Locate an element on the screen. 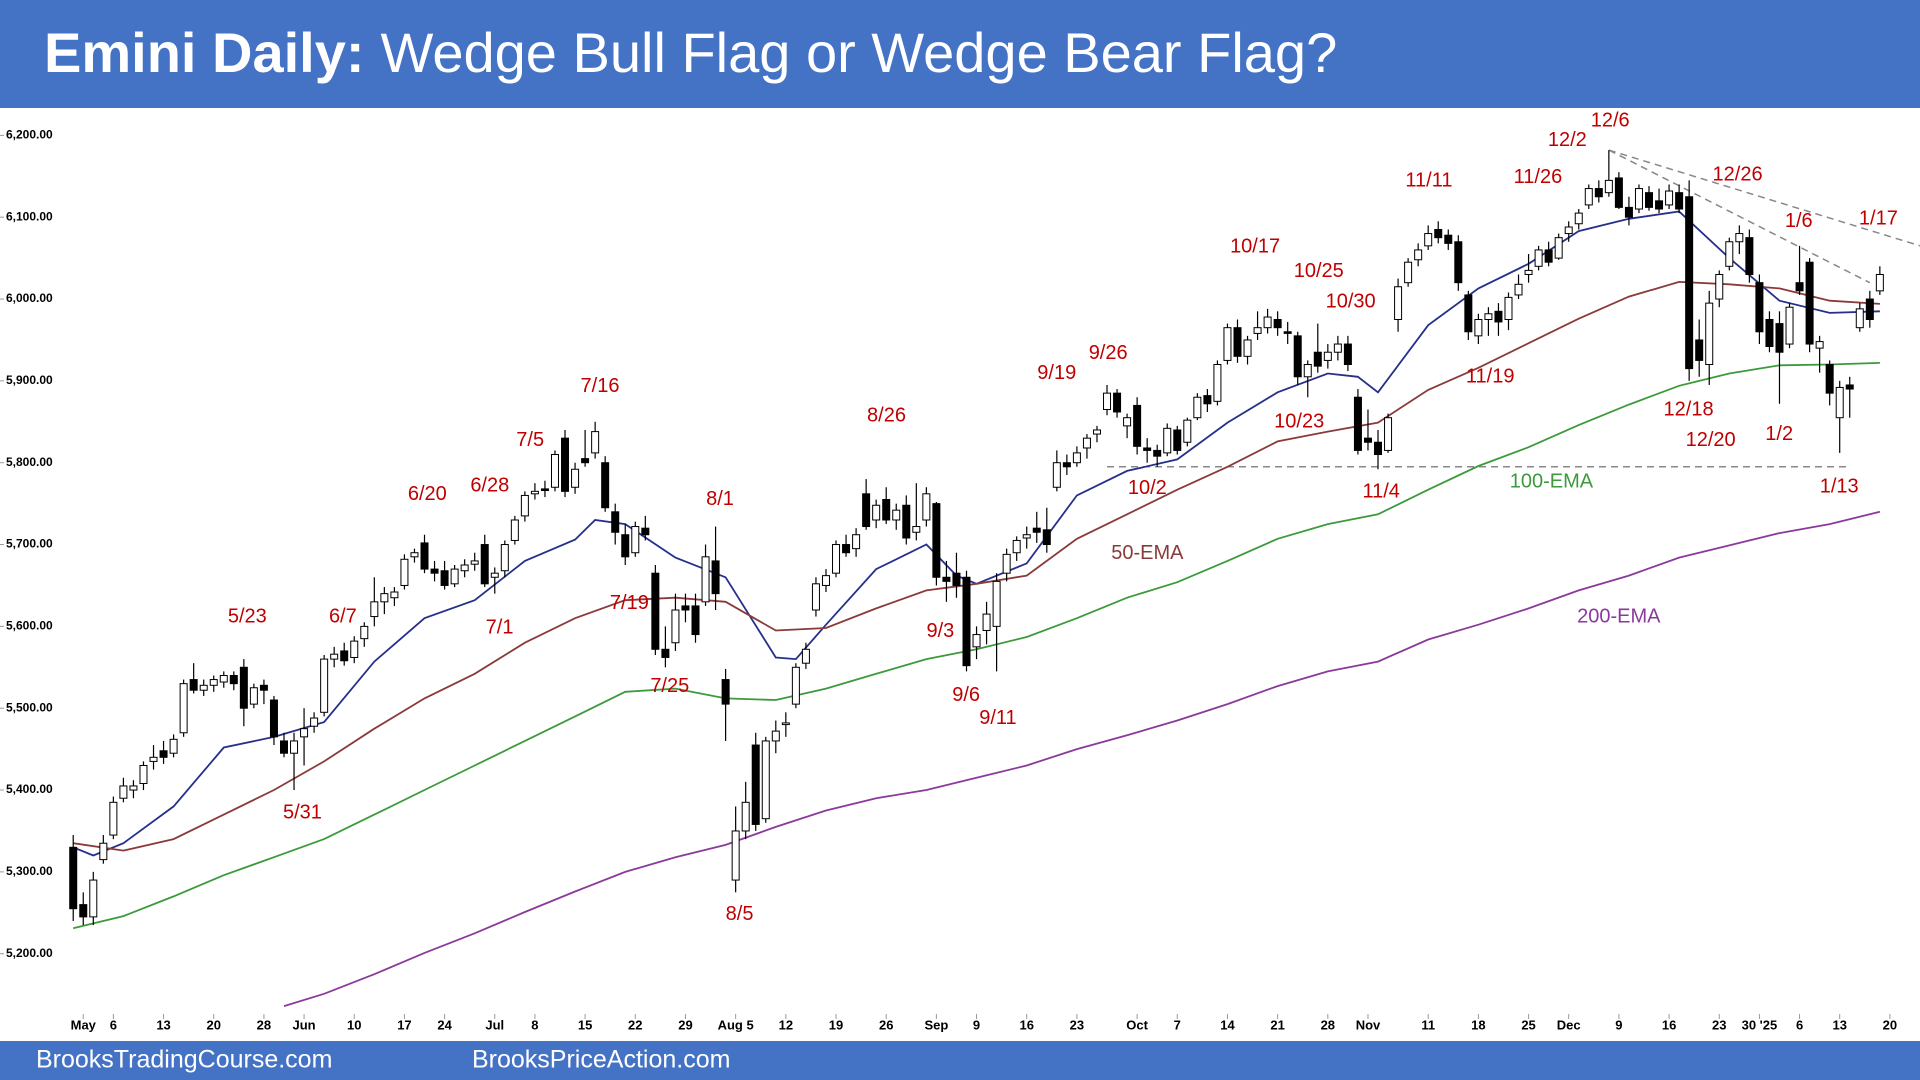  y-tick-label: 6,000.00 is located at coordinates (29, 298).